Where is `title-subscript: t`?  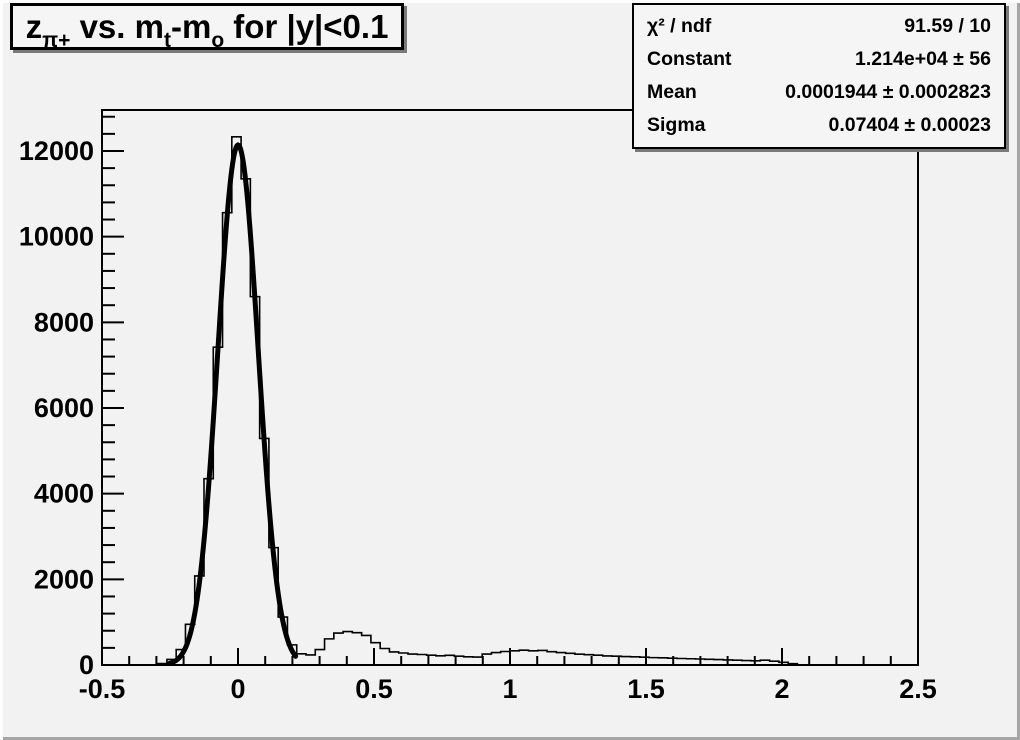 title-subscript: t is located at coordinates (167, 40).